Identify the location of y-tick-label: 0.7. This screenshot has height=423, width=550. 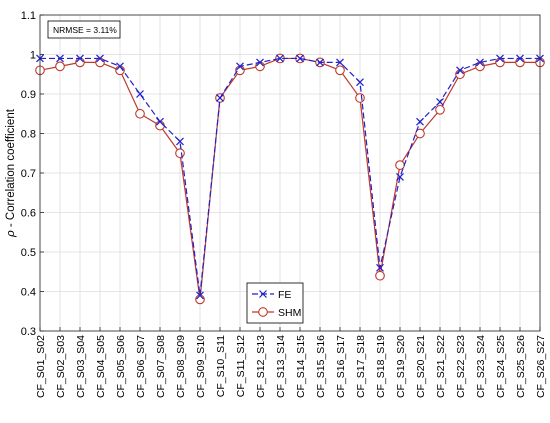
(28, 174).